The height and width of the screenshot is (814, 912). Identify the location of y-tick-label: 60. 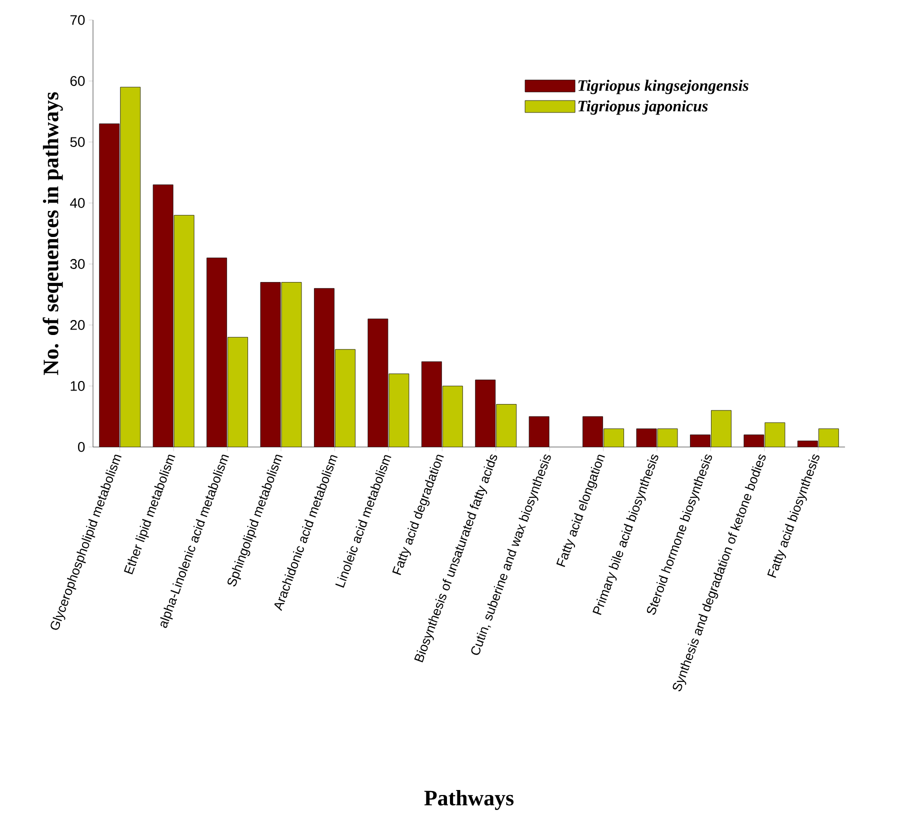
(77, 81).